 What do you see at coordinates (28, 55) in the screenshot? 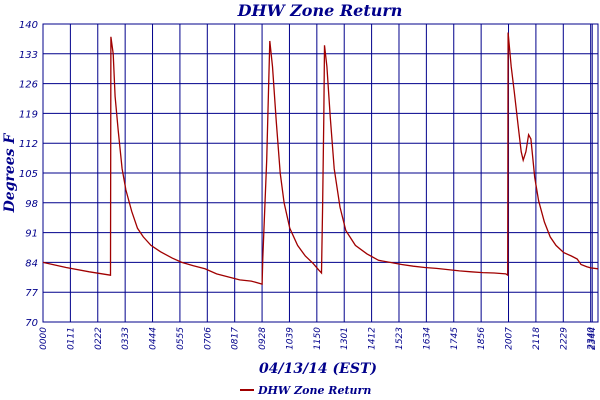
I see `y-tick-label: 133` at bounding box center [28, 55].